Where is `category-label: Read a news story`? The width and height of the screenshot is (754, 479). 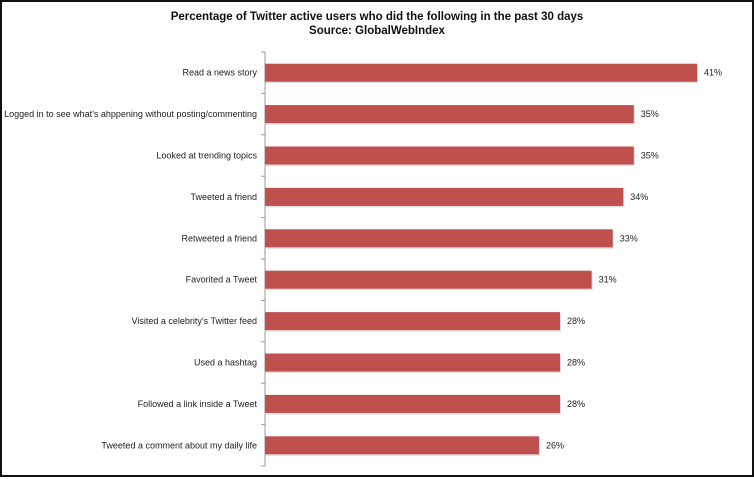 category-label: Read a news story is located at coordinates (219, 73).